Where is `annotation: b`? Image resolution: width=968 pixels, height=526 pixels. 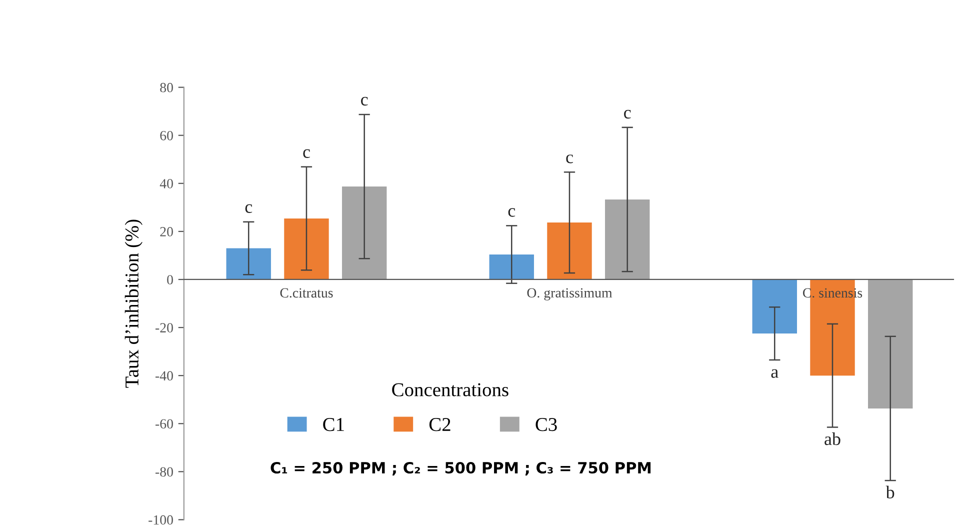
annotation: b is located at coordinates (890, 492).